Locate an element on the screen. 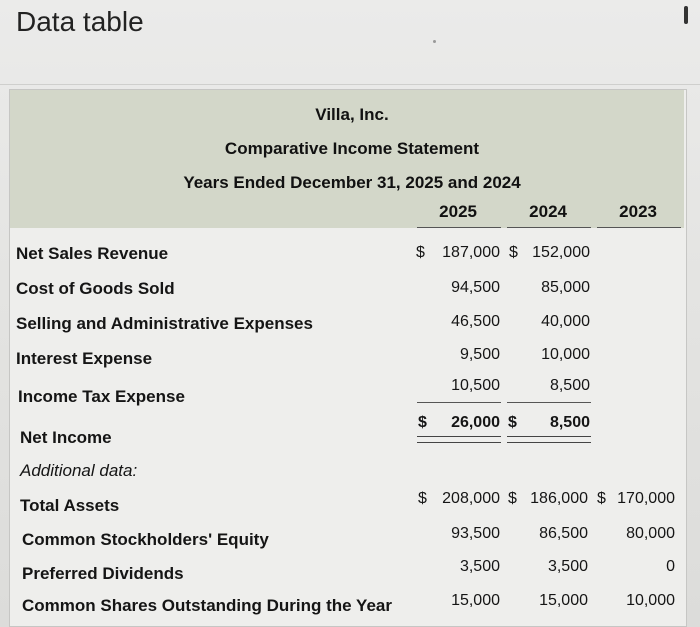  value-2024: 40,000 is located at coordinates (565, 321).